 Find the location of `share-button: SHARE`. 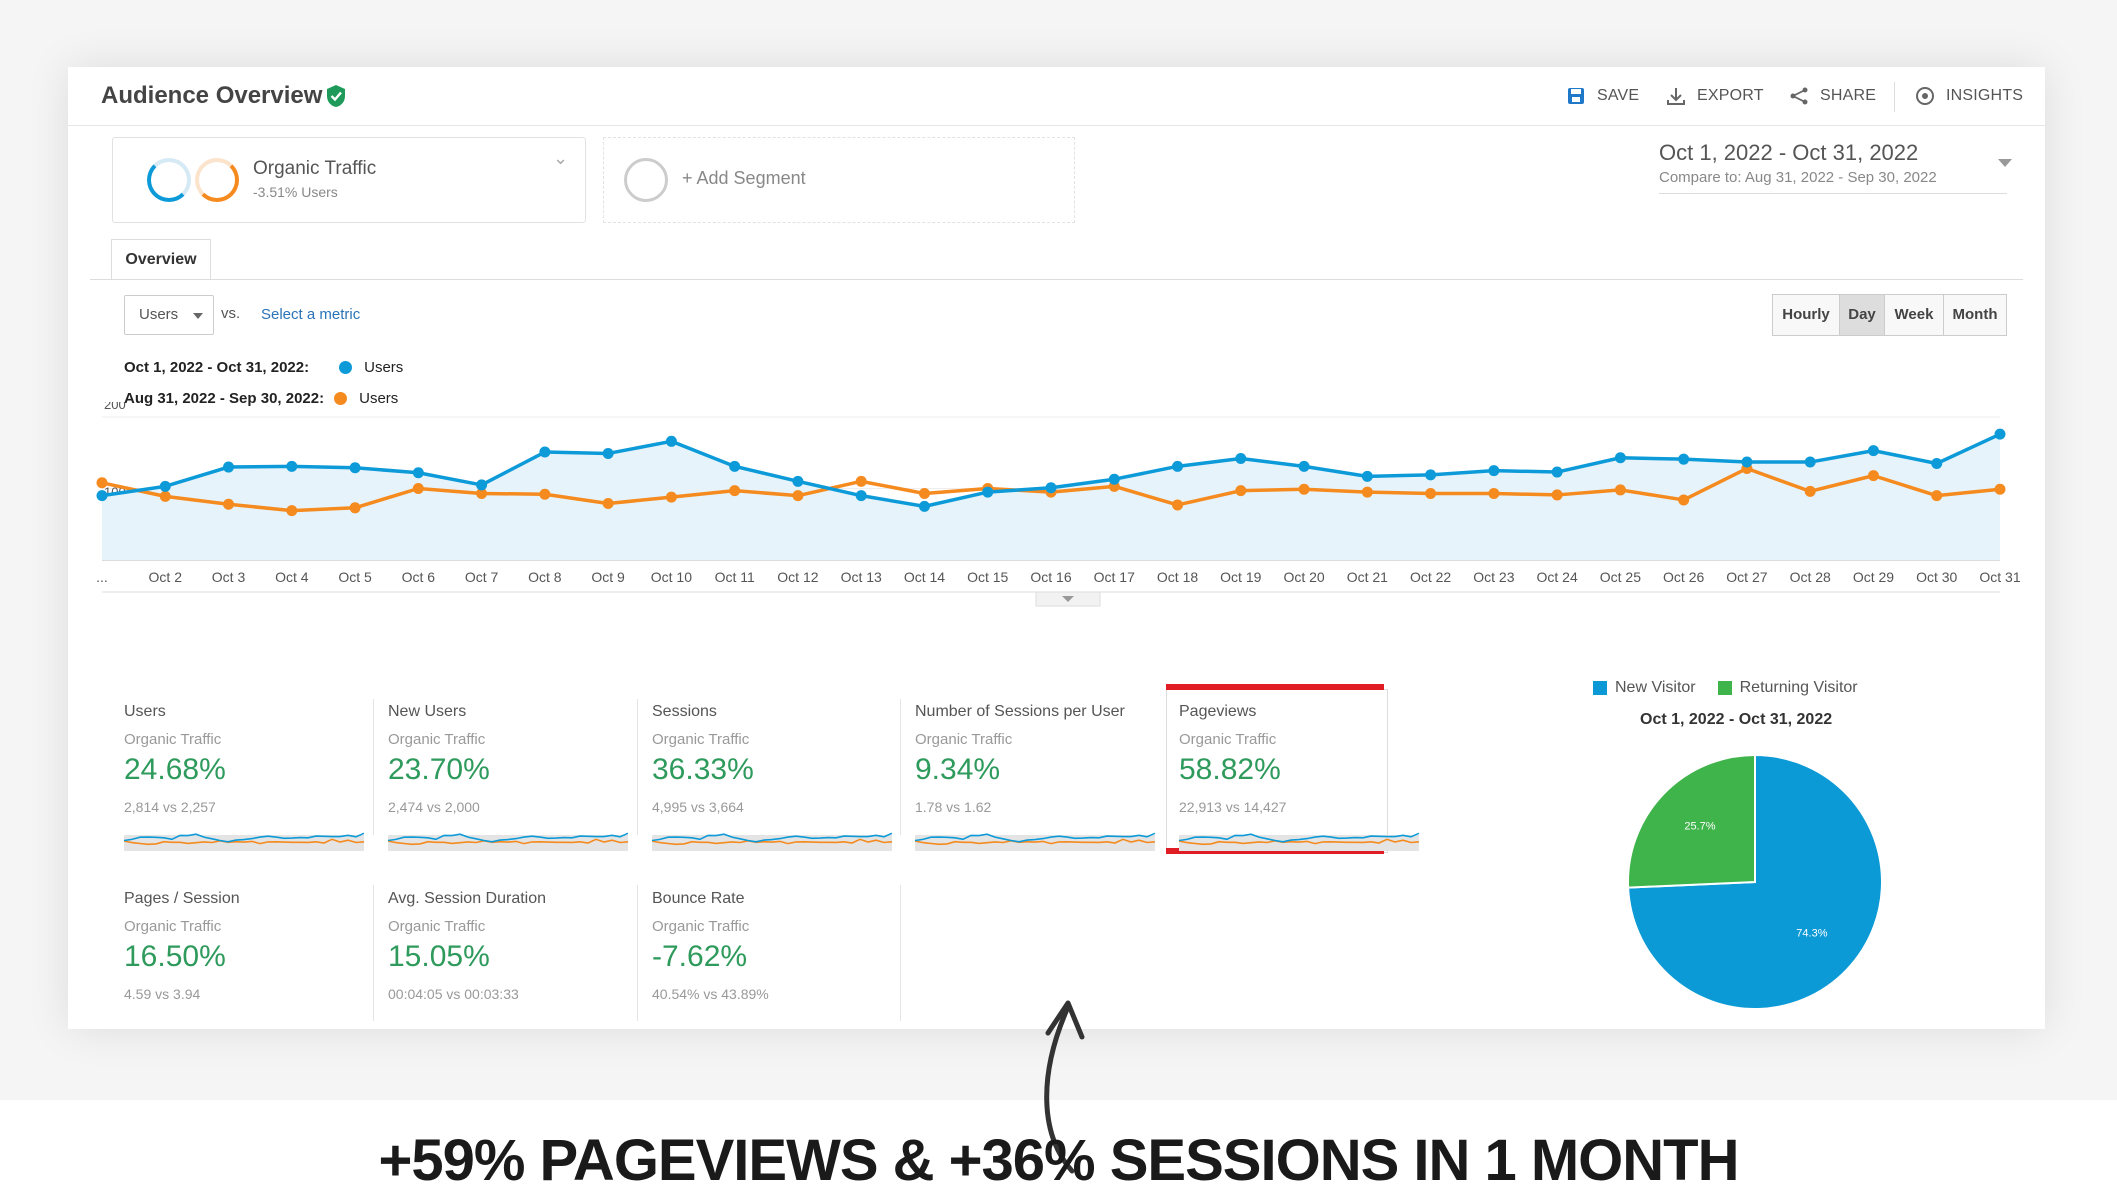

share-button: SHARE is located at coordinates (1832, 96).